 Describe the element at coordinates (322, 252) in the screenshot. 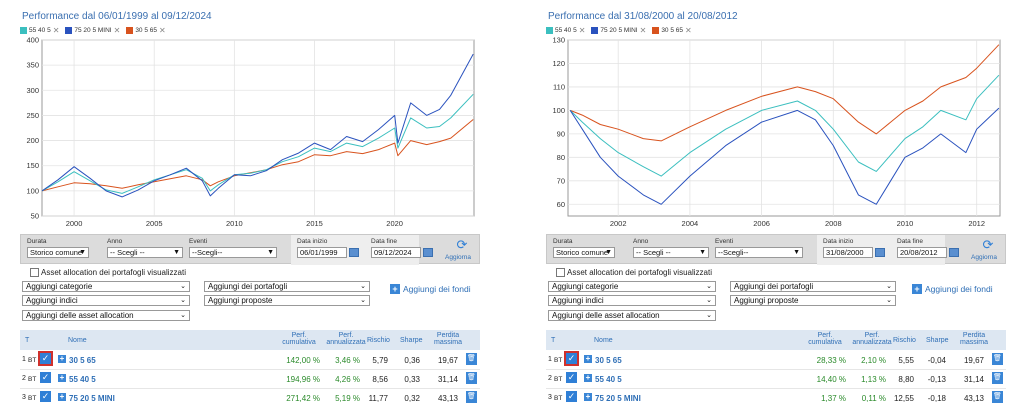

I see `data-inizio-input: 06/01/1999` at that location.